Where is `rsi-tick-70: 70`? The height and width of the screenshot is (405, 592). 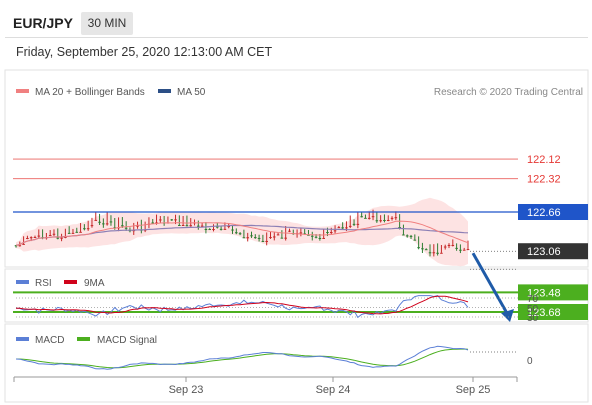
rsi-tick-70: 70 is located at coordinates (533, 299).